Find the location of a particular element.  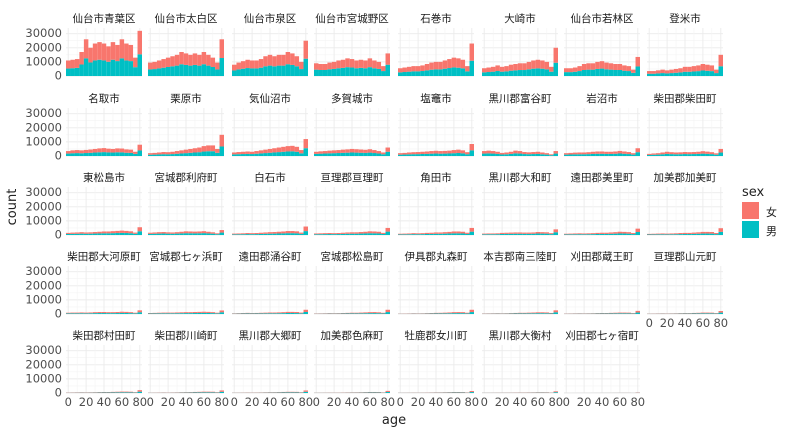

facet-strip-label: 仙台市宮城野区 is located at coordinates (352, 18).